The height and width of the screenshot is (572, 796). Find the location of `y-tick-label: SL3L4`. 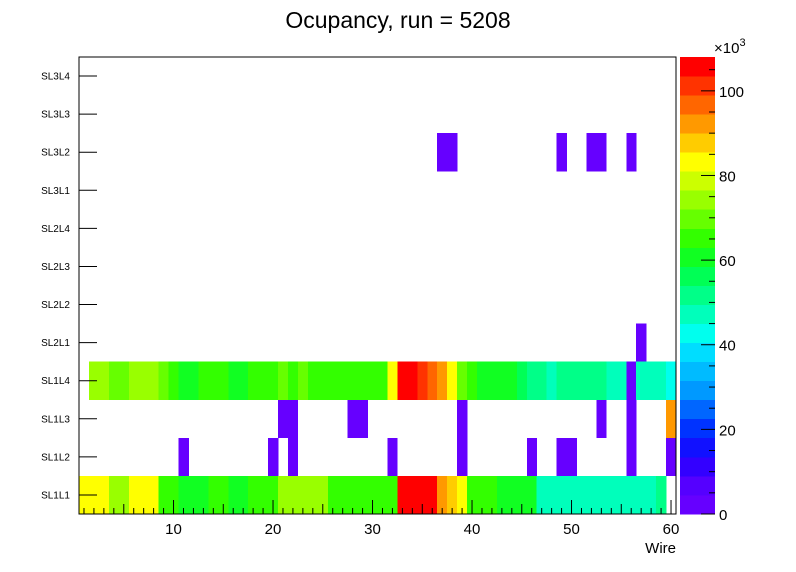

y-tick-label: SL3L4 is located at coordinates (55, 77).